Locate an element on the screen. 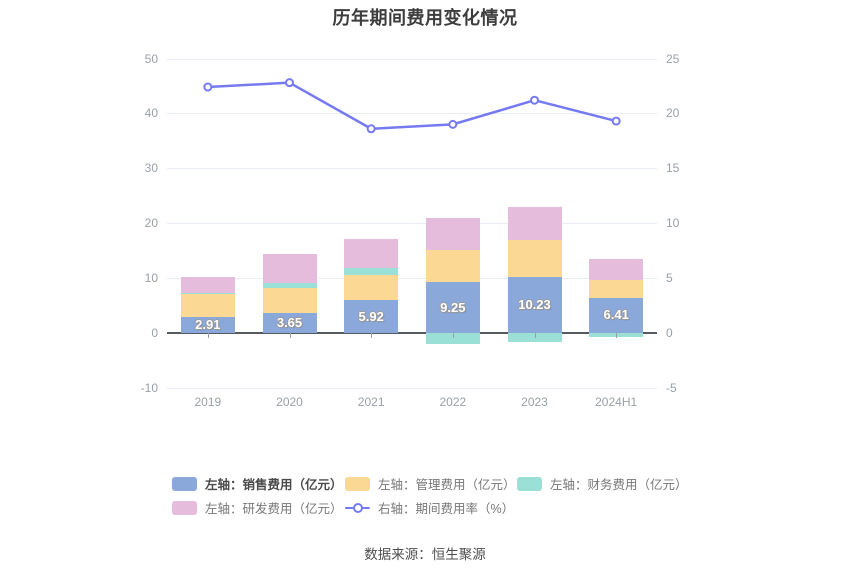  bar-segment-admin-2024H1 is located at coordinates (616, 288).